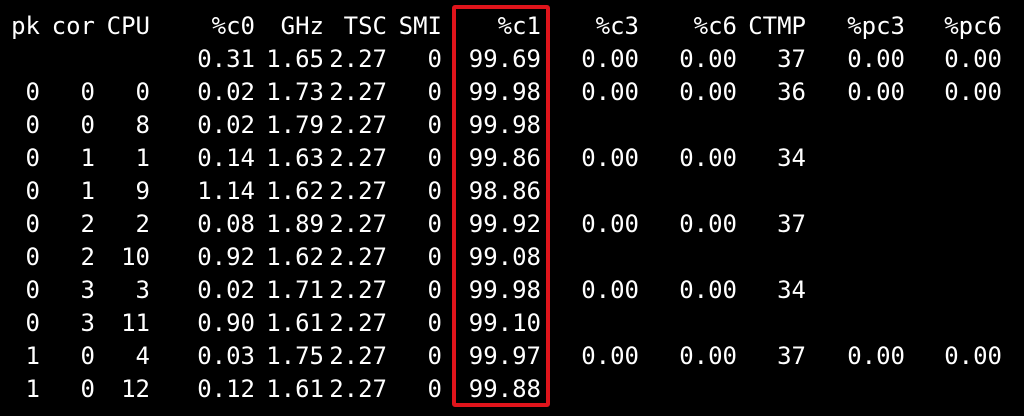 The width and height of the screenshot is (1024, 416). I want to click on cell-cpu: 12, so click(135, 389).